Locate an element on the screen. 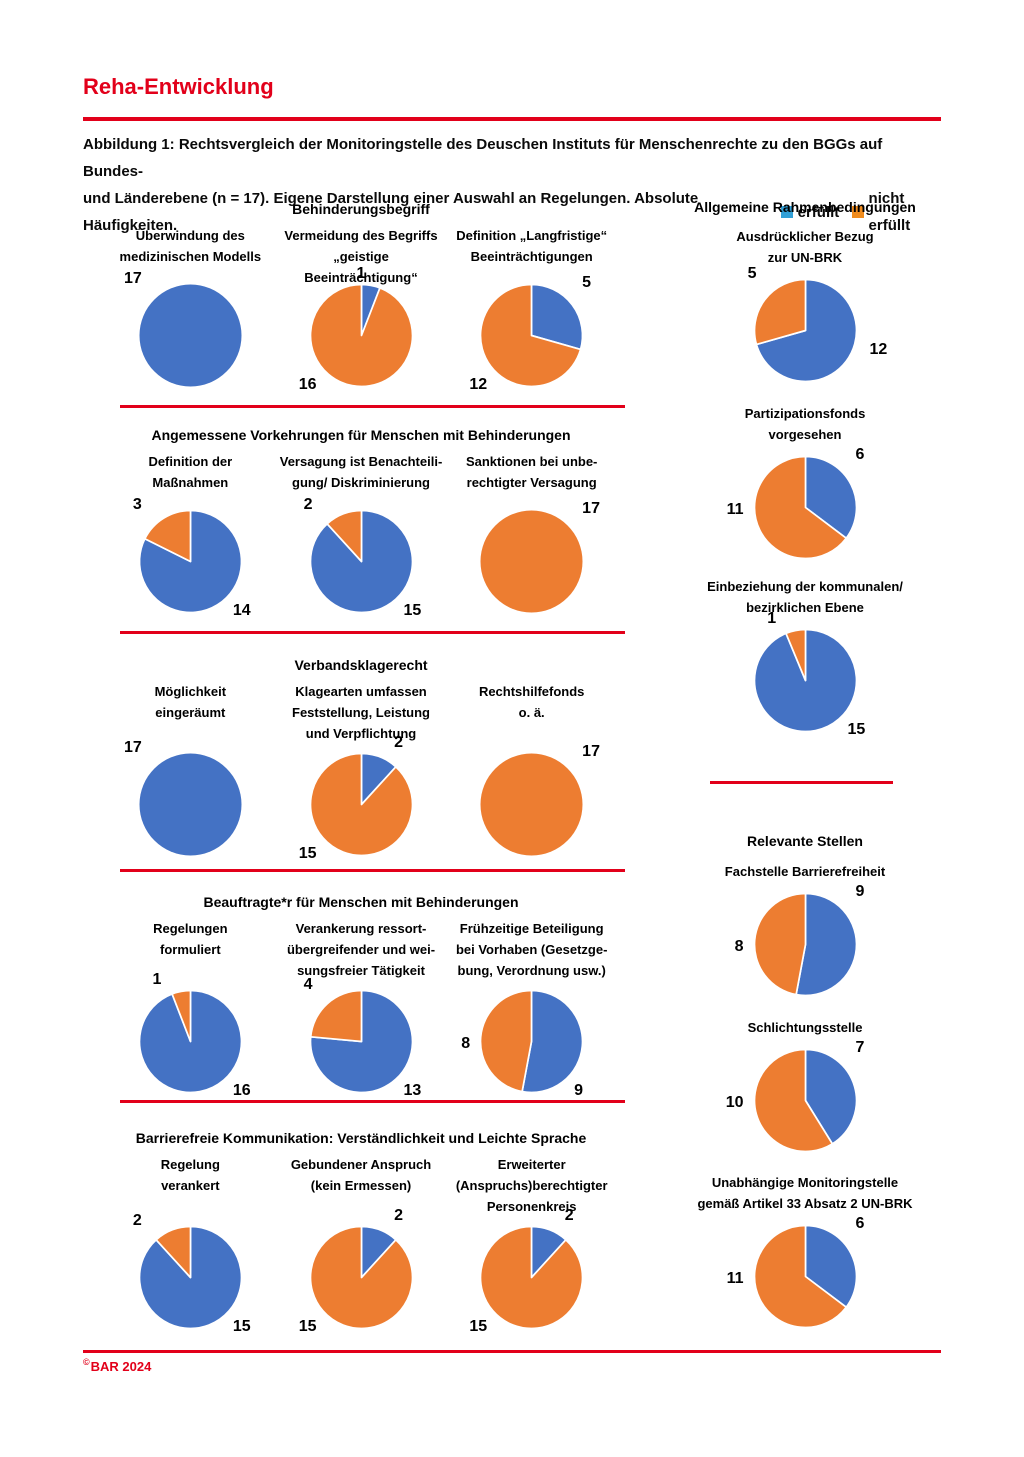 This screenshot has height=1457, width=1024. chart-label-line: Erweiterter is located at coordinates (531, 1164).